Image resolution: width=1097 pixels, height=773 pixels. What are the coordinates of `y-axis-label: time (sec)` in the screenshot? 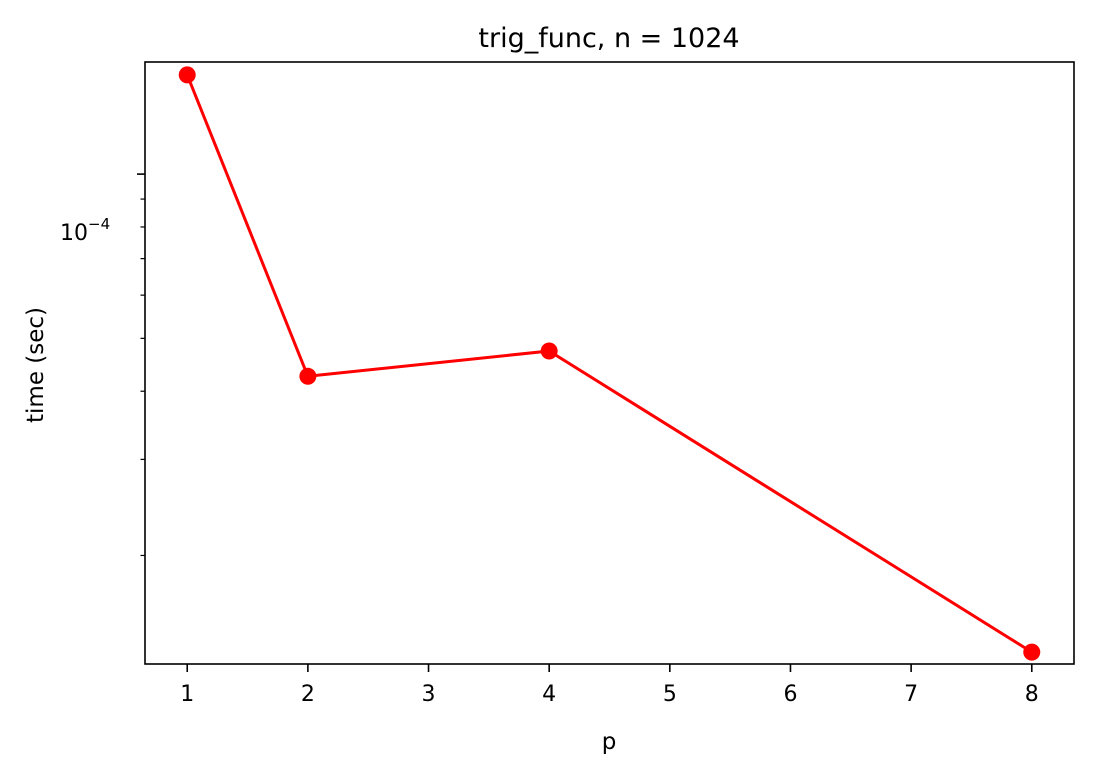 It's located at (36, 365).